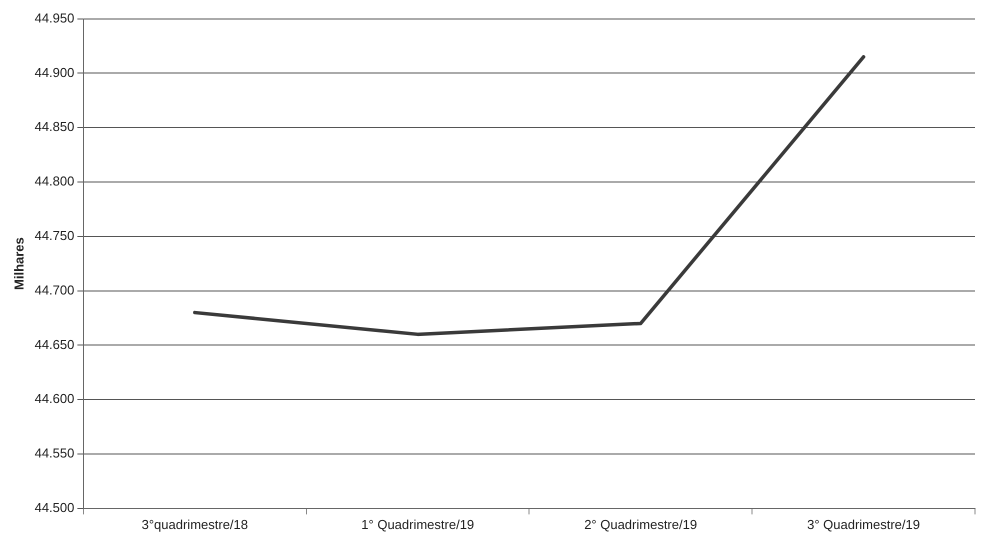 This screenshot has width=989, height=544. What do you see at coordinates (54, 344) in the screenshot?
I see `y-tick-label: 44.650` at bounding box center [54, 344].